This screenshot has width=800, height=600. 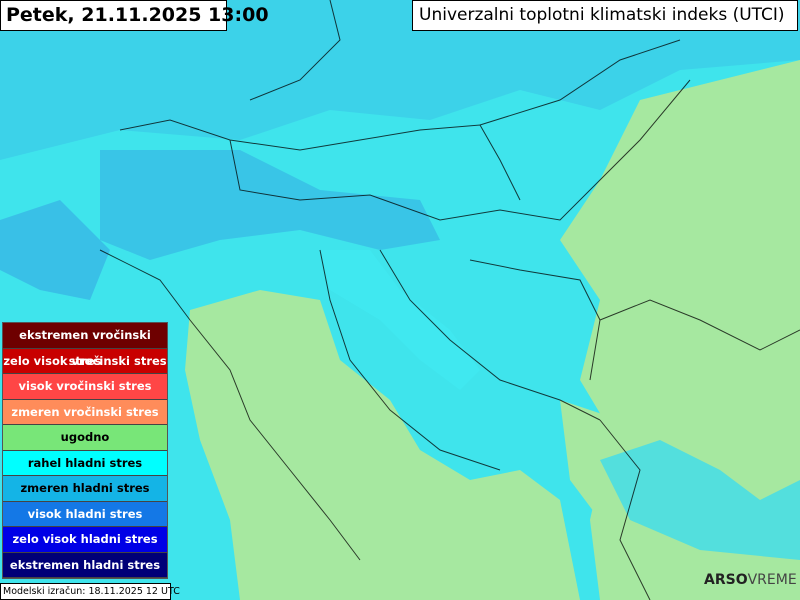 I want to click on legend-item: rahel hladni stres, so click(x=85, y=463).